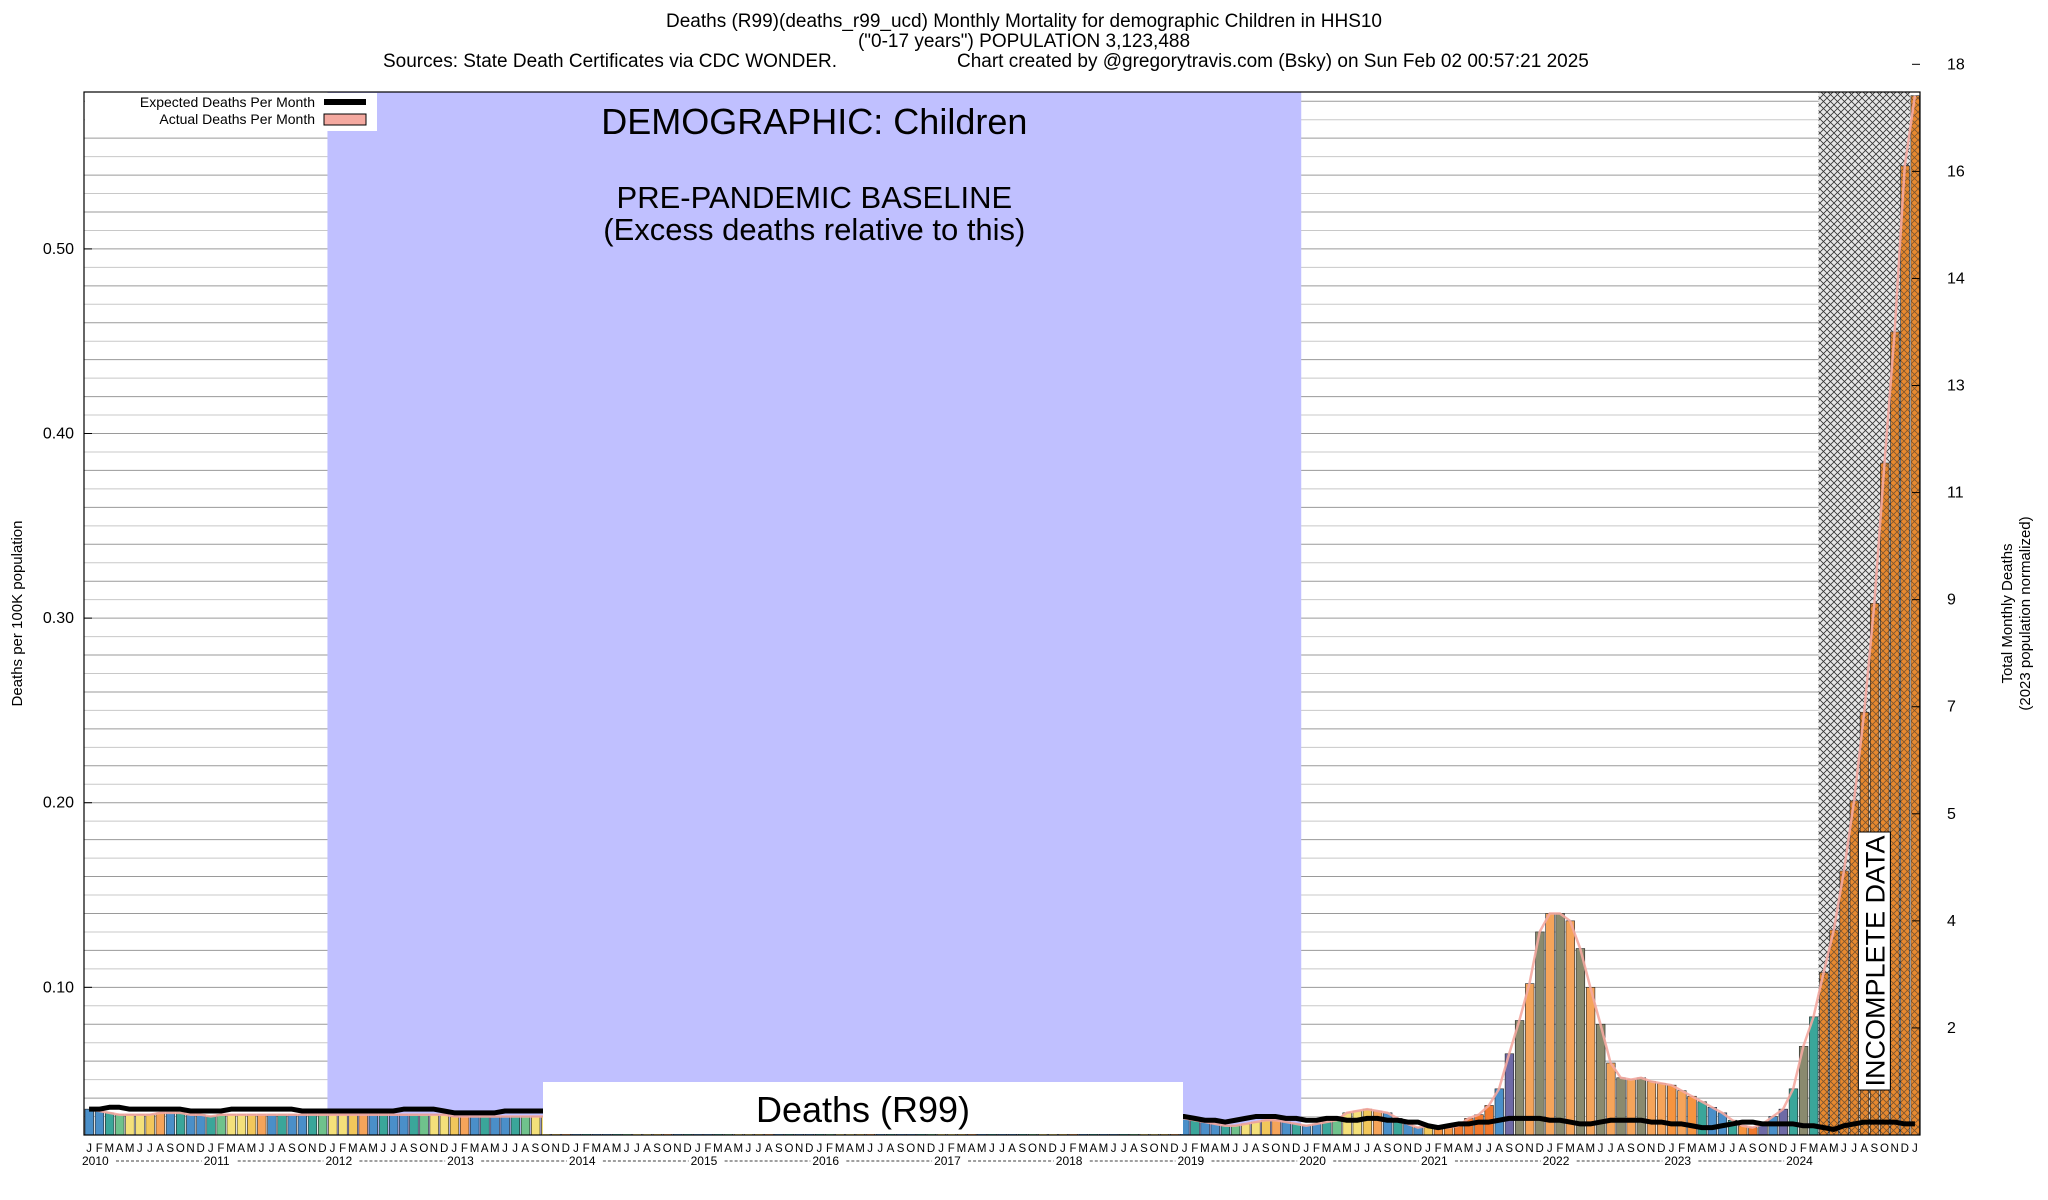 The width and height of the screenshot is (2048, 1200). Describe the element at coordinates (58, 618) in the screenshot. I see `y-tick-label-left: 0.30` at that location.